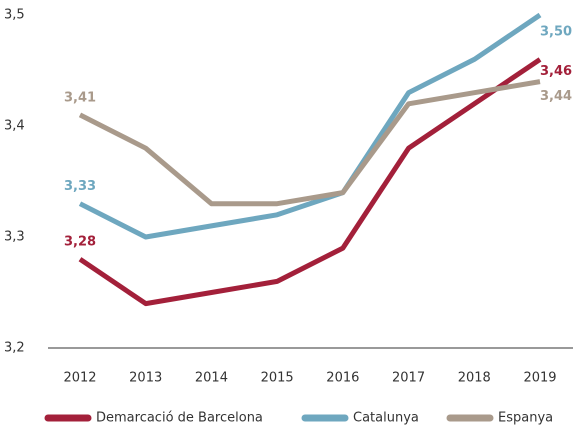 Image resolution: width=573 pixels, height=427 pixels. I want to click on x-tick-label: 2015, so click(277, 378).